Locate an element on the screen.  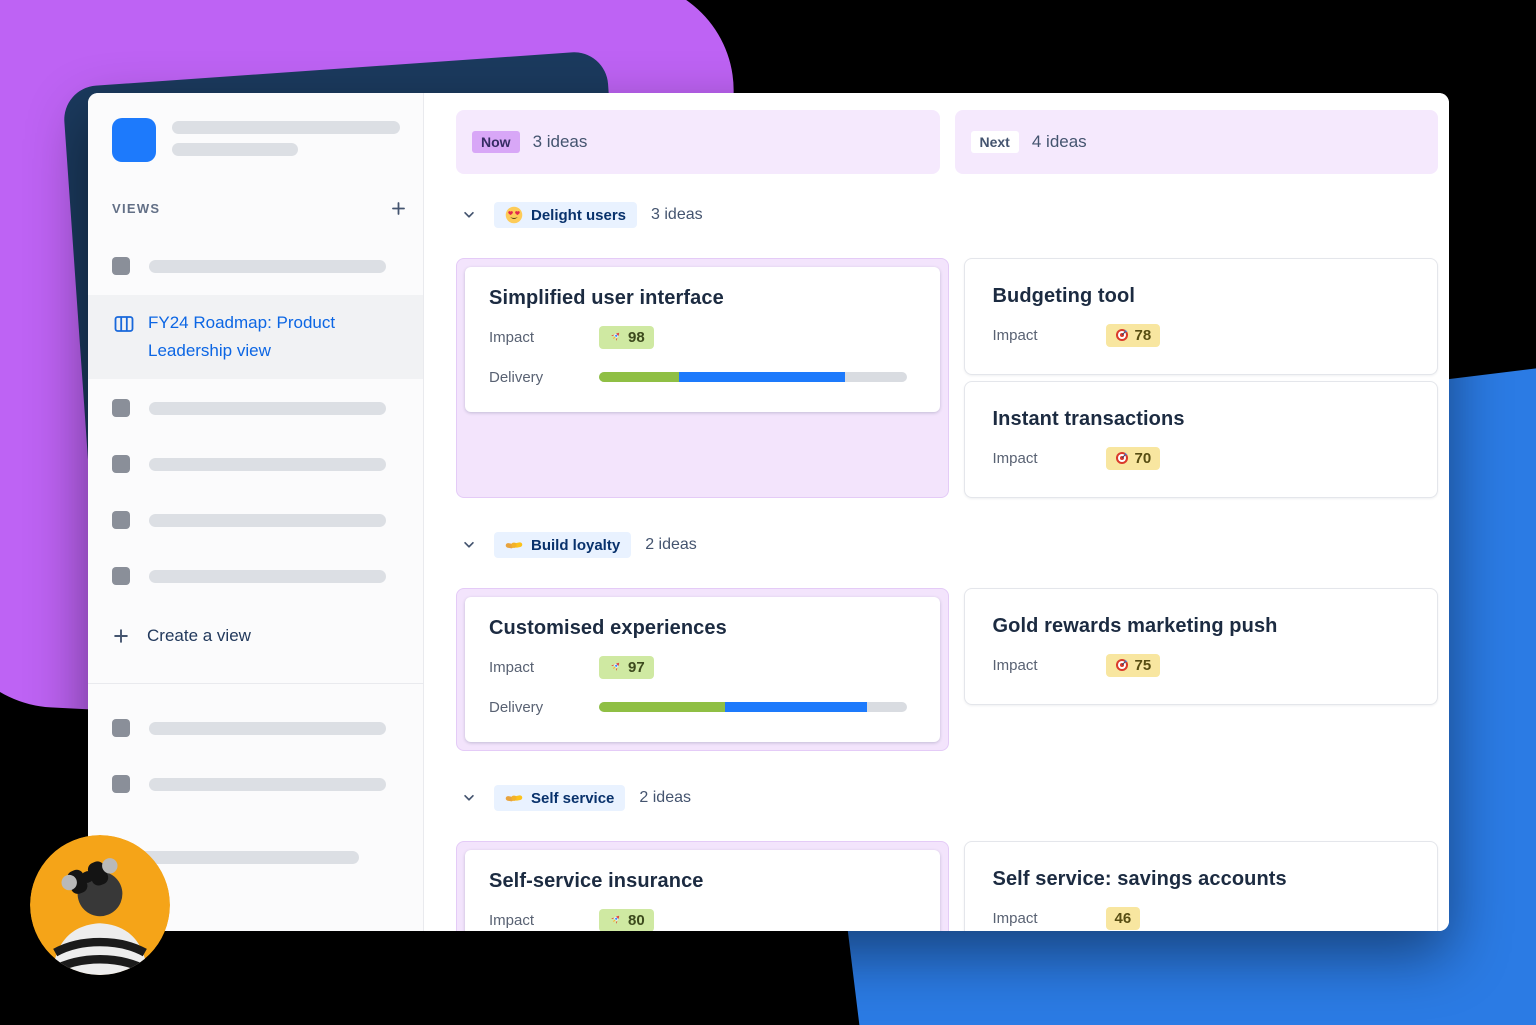
card-title: Customised experiences is located at coordinates (608, 628).